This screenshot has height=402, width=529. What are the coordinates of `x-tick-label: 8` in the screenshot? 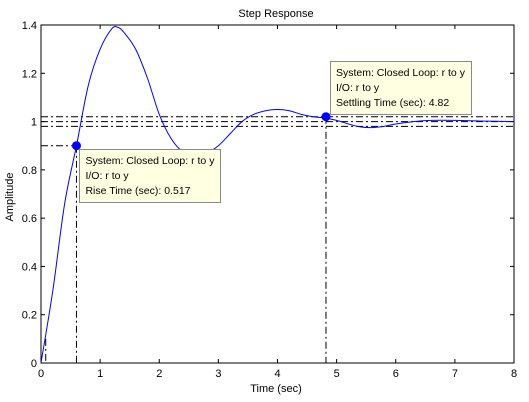 It's located at (514, 374).